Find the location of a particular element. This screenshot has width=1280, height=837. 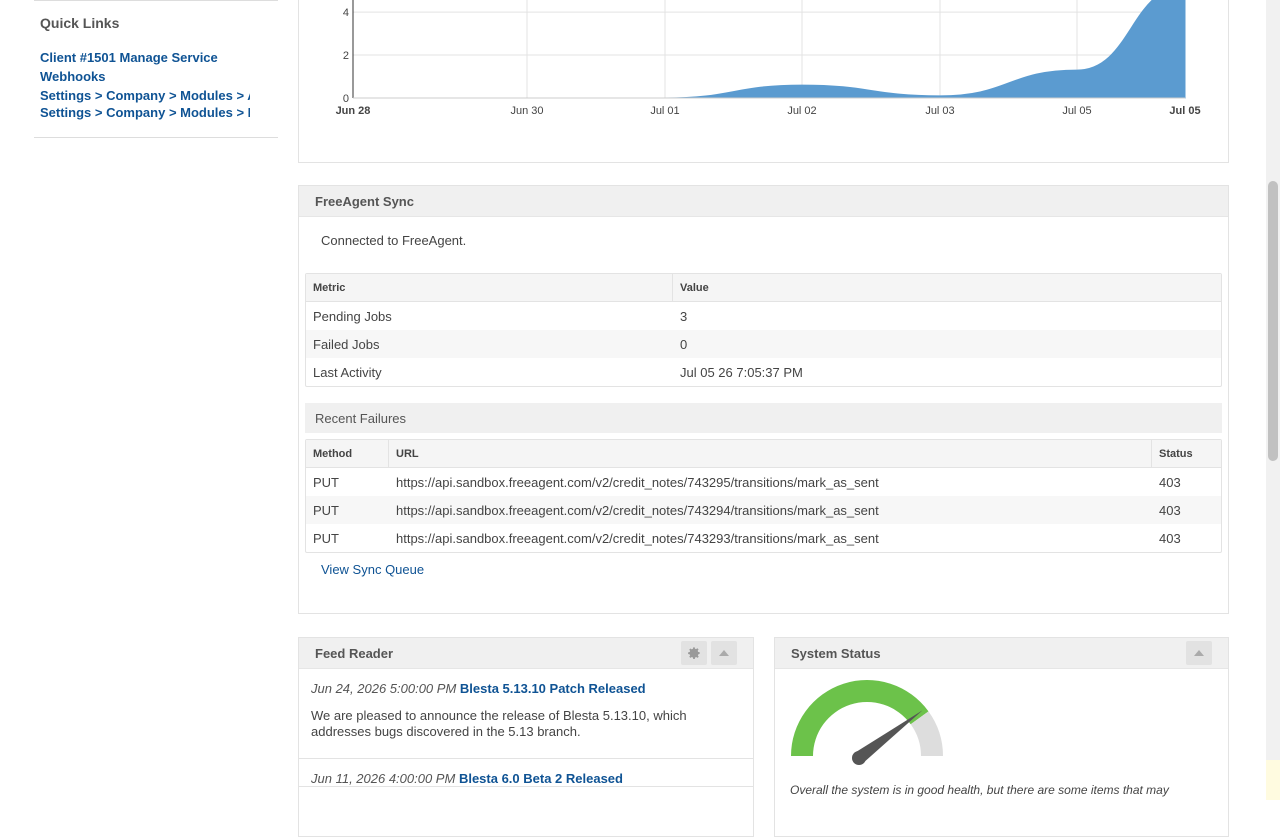

x-tick-label: Jun 28 is located at coordinates (353, 111).